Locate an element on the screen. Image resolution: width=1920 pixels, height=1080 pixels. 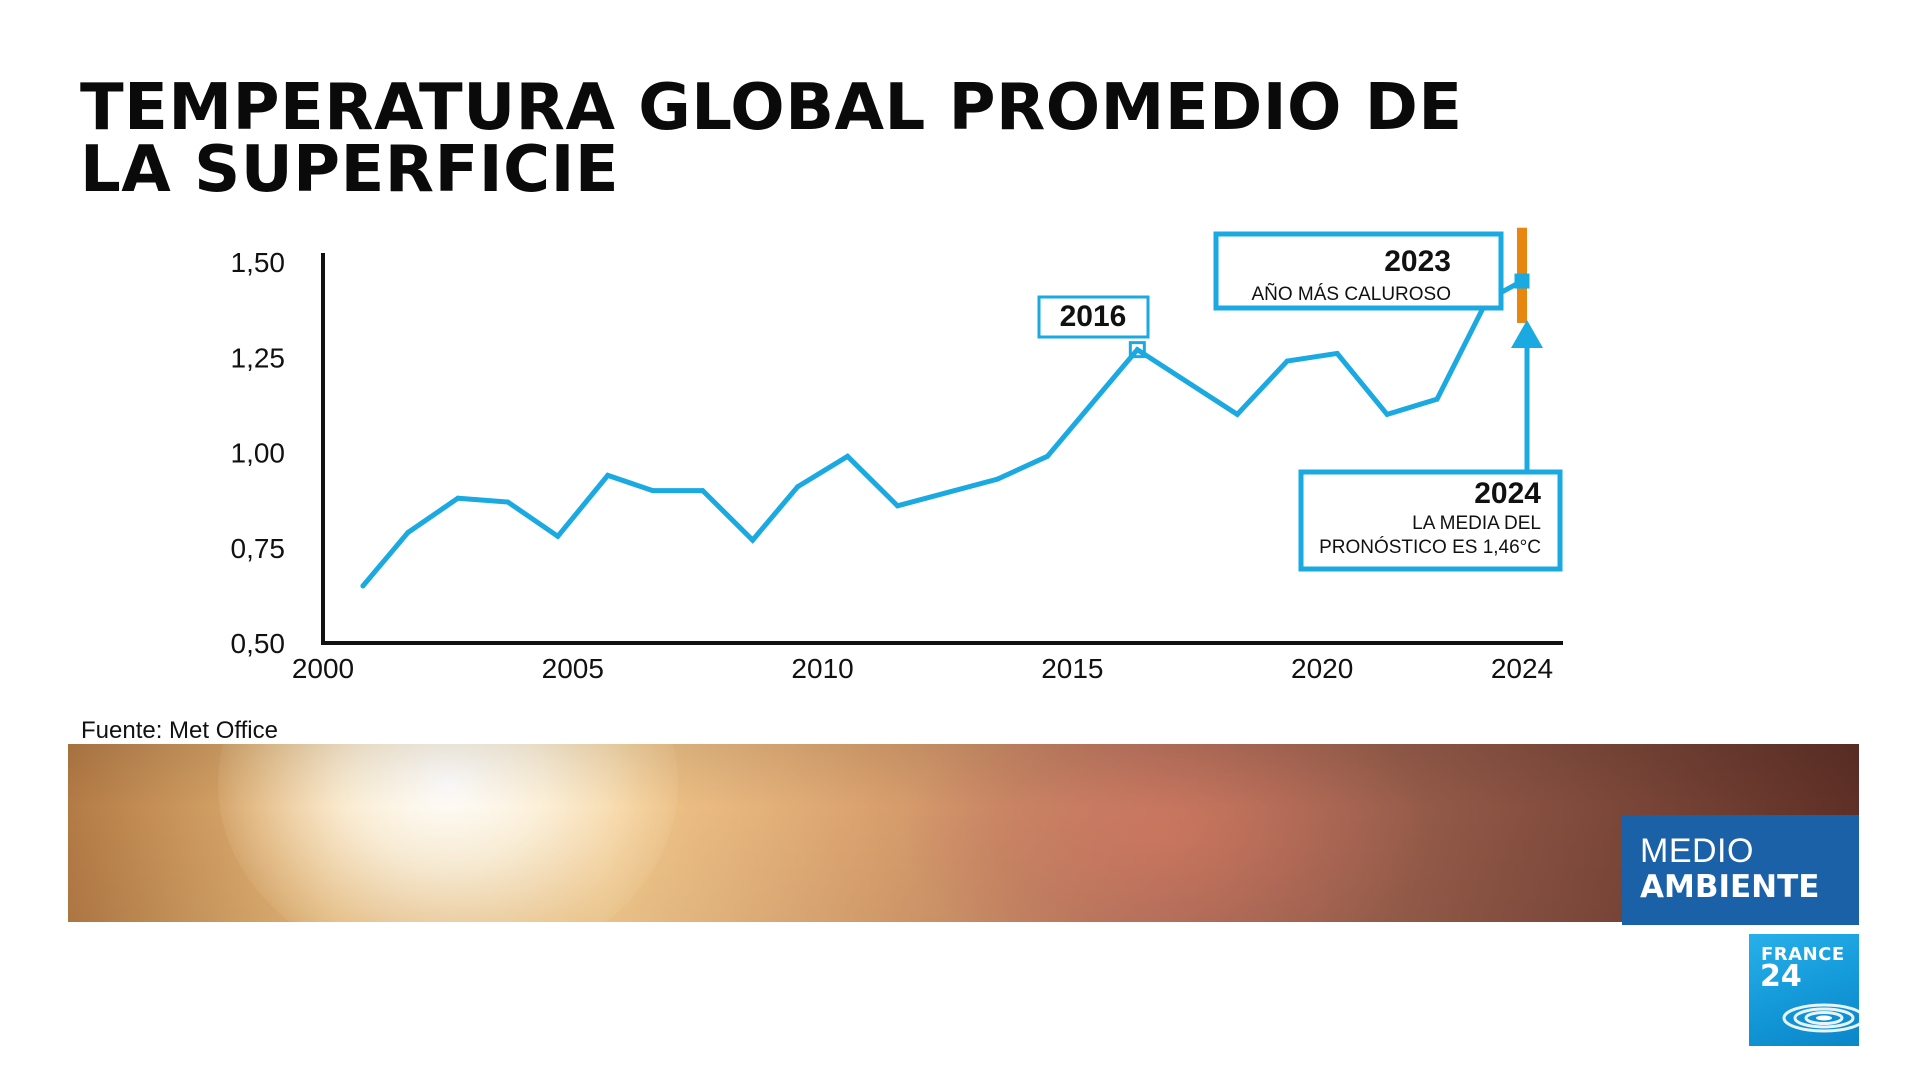
logo-text-line-1: FRANCE is located at coordinates (1803, 954).